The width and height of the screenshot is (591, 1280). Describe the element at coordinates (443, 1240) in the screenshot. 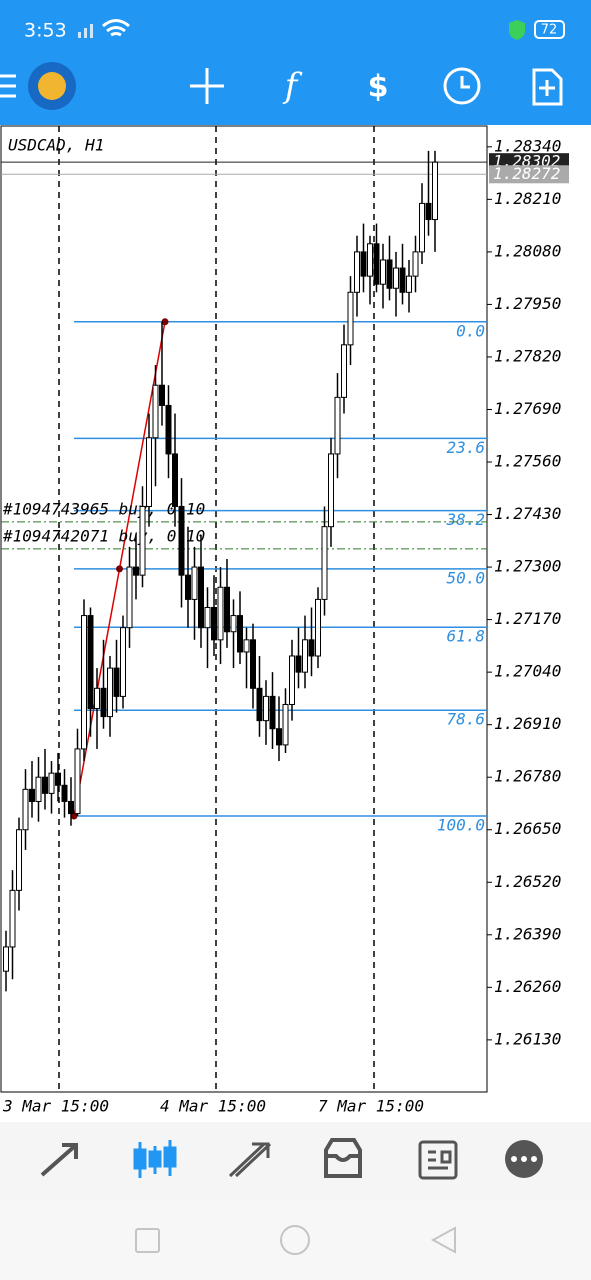

I see `nav-back` at that location.